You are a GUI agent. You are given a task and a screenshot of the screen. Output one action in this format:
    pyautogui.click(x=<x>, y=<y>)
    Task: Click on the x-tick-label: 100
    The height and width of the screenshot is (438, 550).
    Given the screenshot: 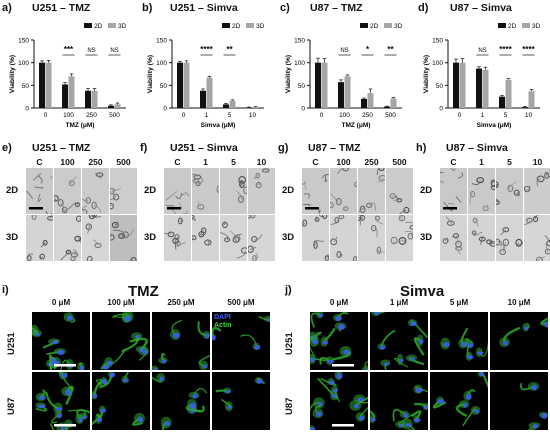 What is the action you would take?
    pyautogui.click(x=68, y=115)
    